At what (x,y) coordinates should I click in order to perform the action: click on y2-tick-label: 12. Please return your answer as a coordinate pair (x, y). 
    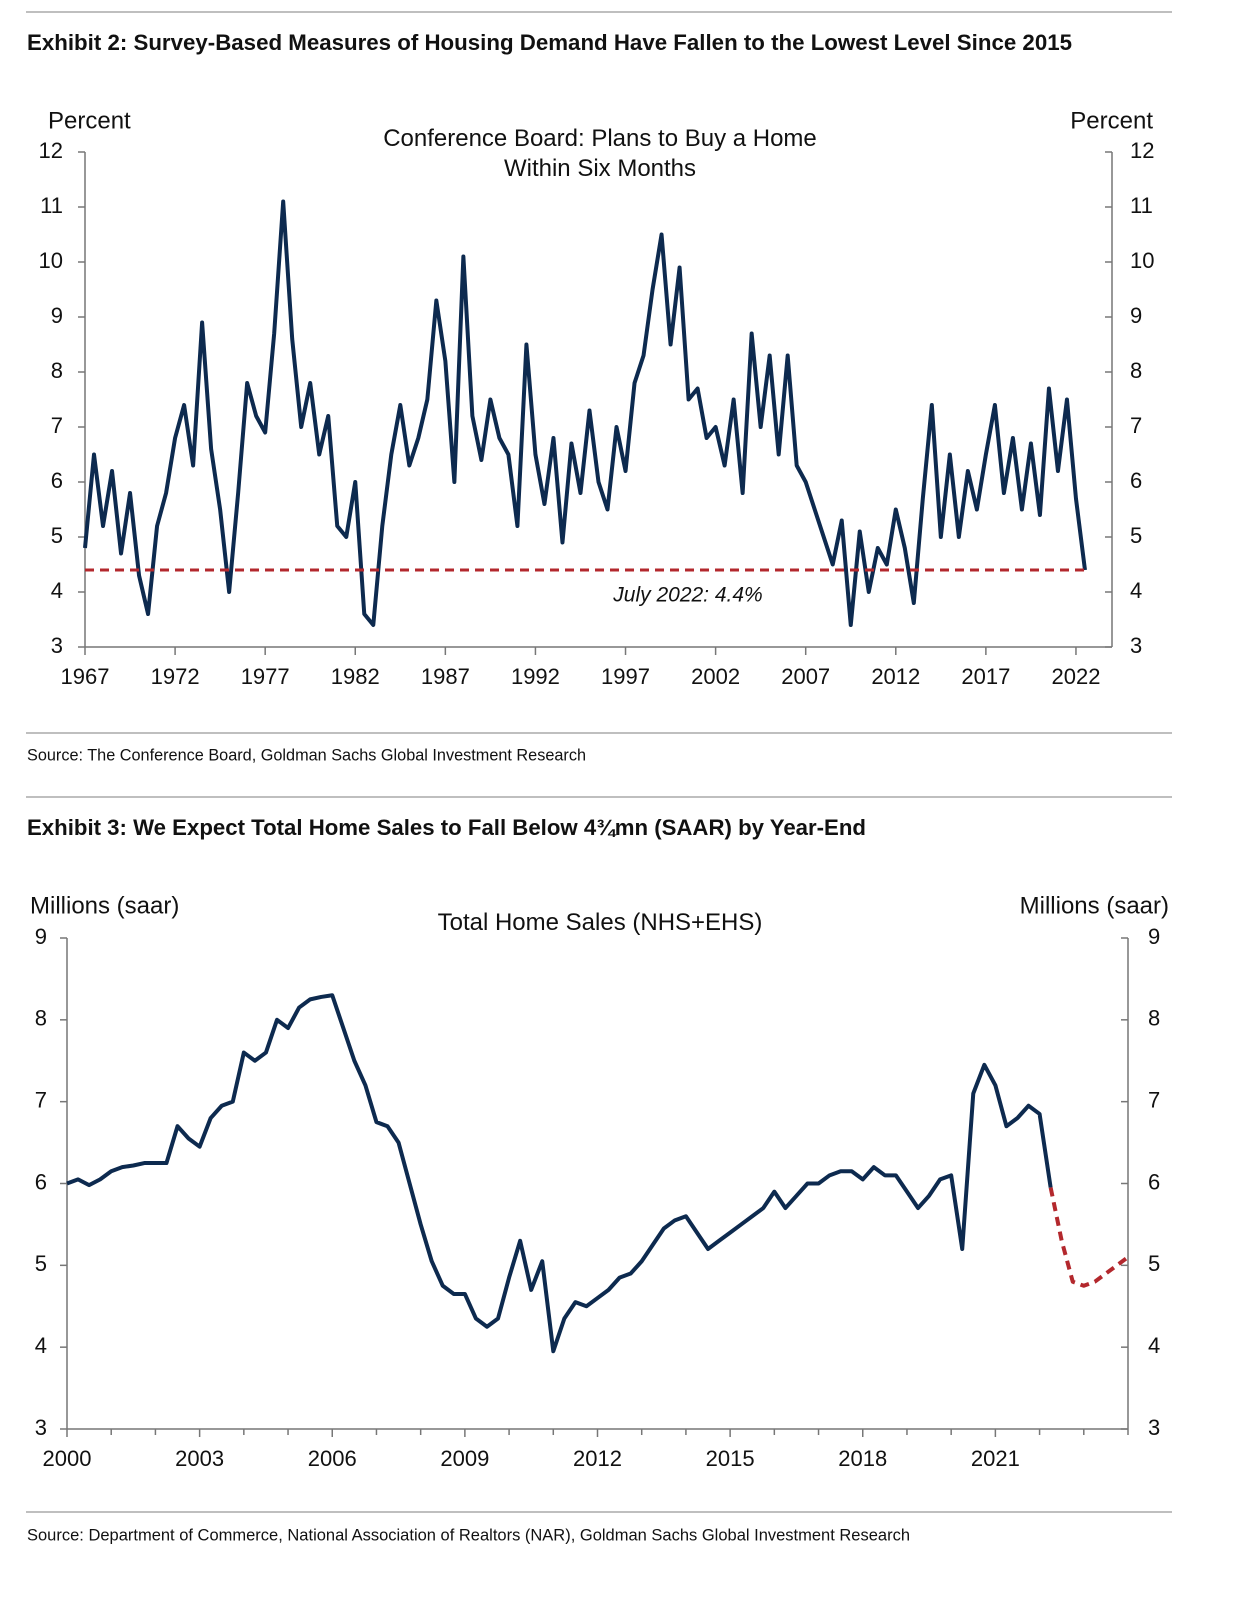
    Looking at the image, I should click on (1142, 150).